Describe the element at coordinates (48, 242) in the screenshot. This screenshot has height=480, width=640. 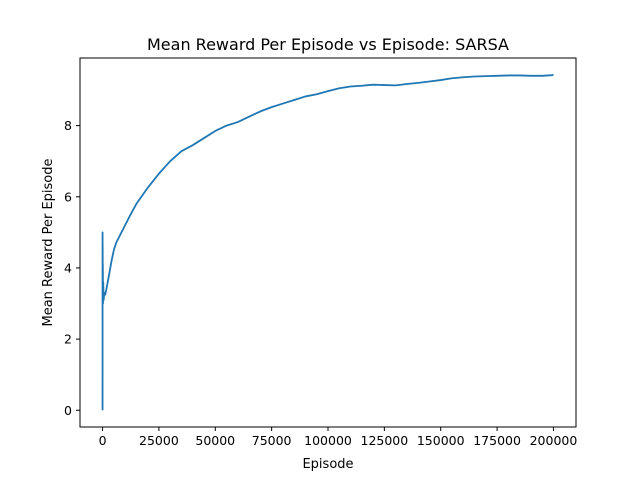
I see `y-axis-label: Mean Reward Per Episode` at that location.